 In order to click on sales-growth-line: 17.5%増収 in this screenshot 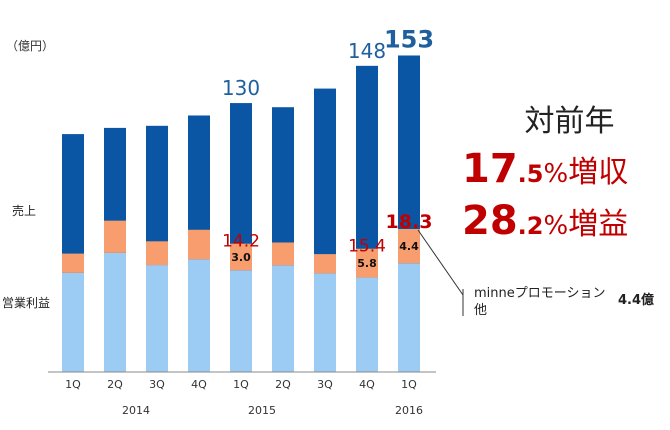, I will do `click(564, 169)`.